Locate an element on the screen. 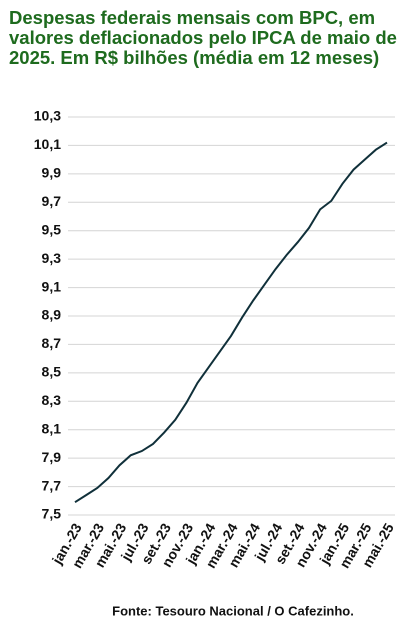 Image resolution: width=411 pixels, height=629 pixels. y-tick-label: 8,7 is located at coordinates (52, 343).